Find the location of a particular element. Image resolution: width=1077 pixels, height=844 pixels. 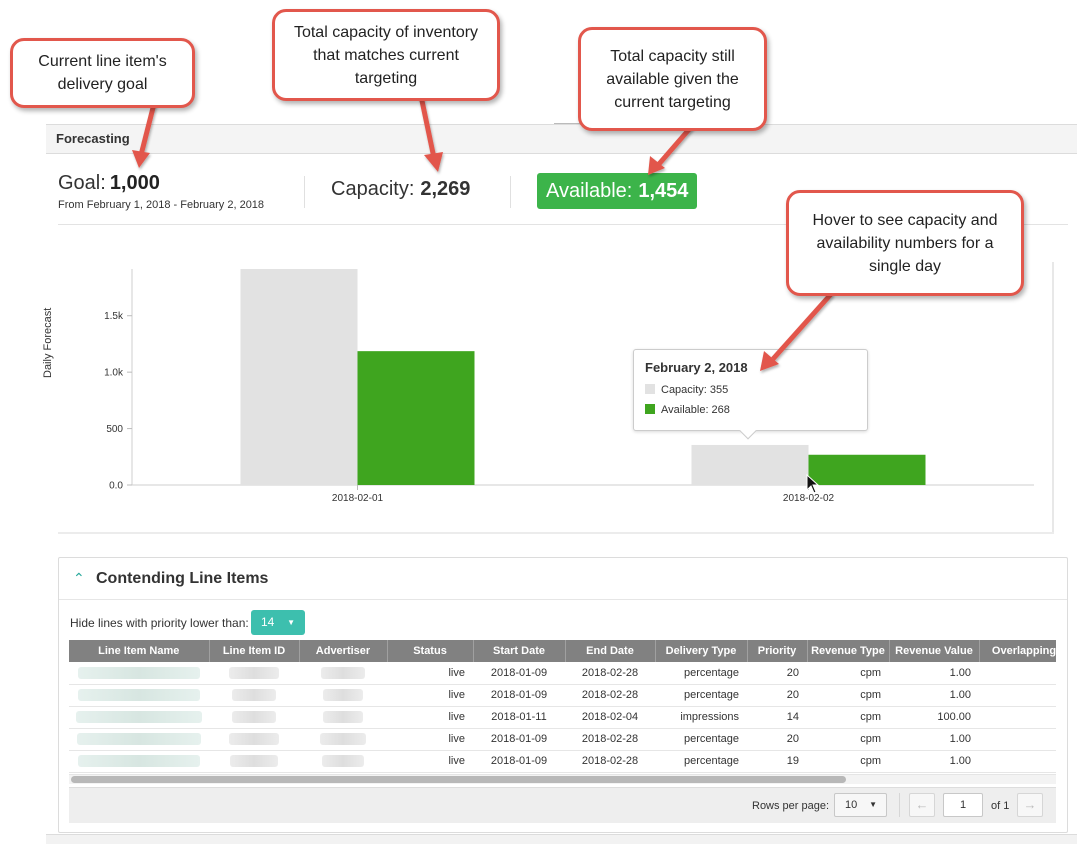

rows-per-page-label: Rows per page: is located at coordinates (791, 806).